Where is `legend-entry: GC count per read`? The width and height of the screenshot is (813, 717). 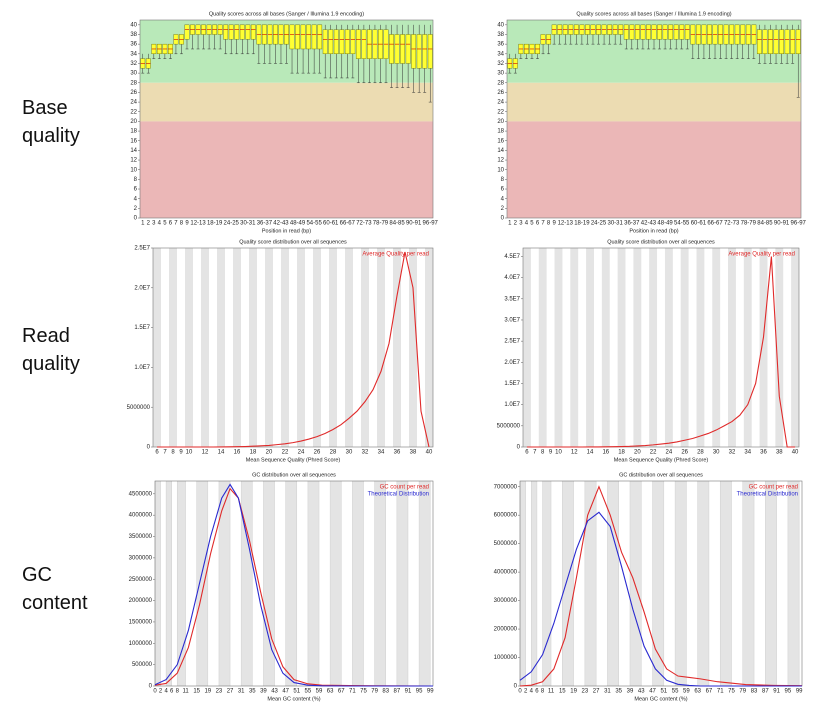 legend-entry: GC count per read is located at coordinates (404, 488).